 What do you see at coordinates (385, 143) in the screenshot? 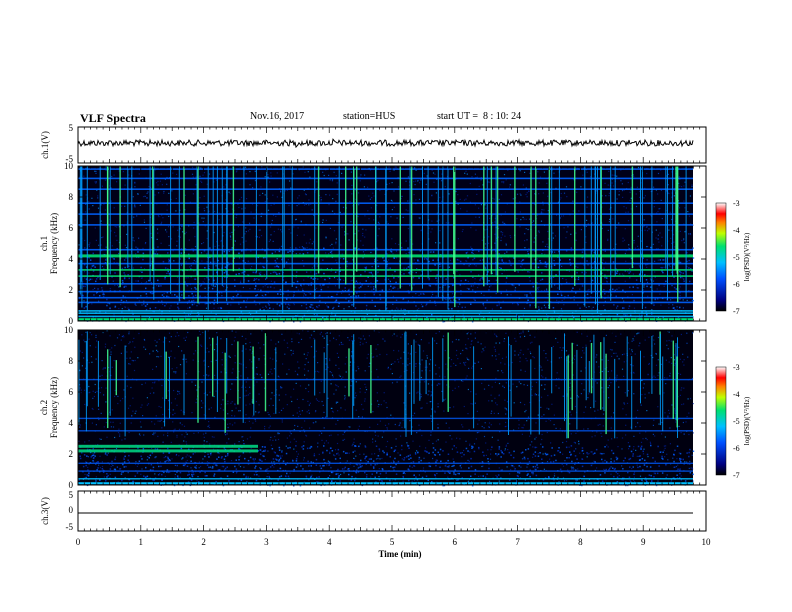
I see `ch1-waveform-line` at bounding box center [385, 143].